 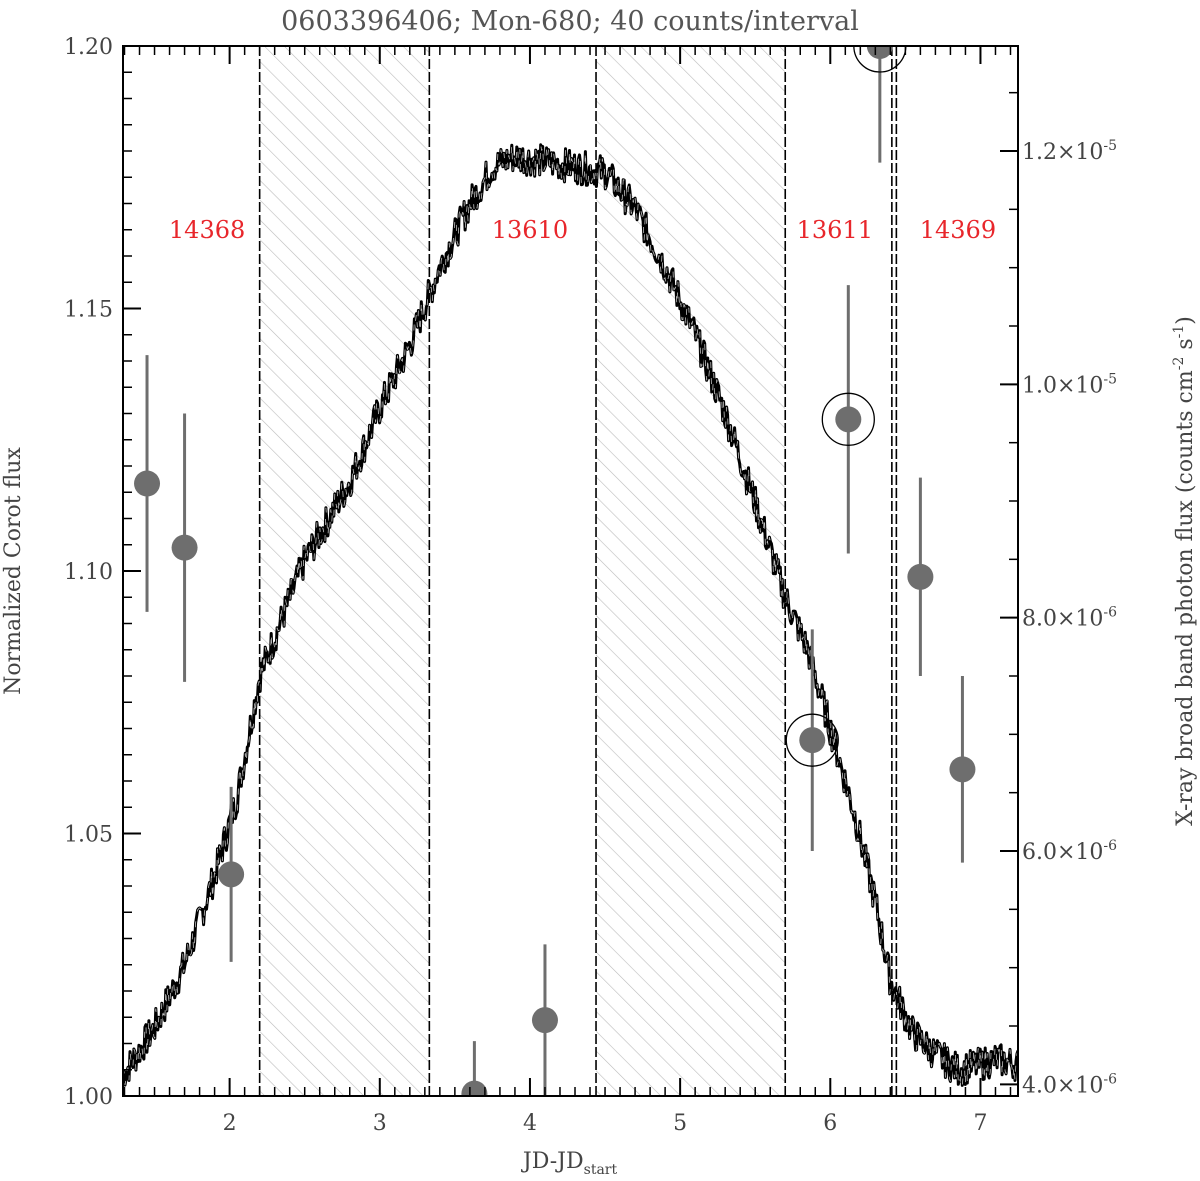 I want to click on observation-labels: 14368 13610 13611 14369, so click(x=582, y=230).